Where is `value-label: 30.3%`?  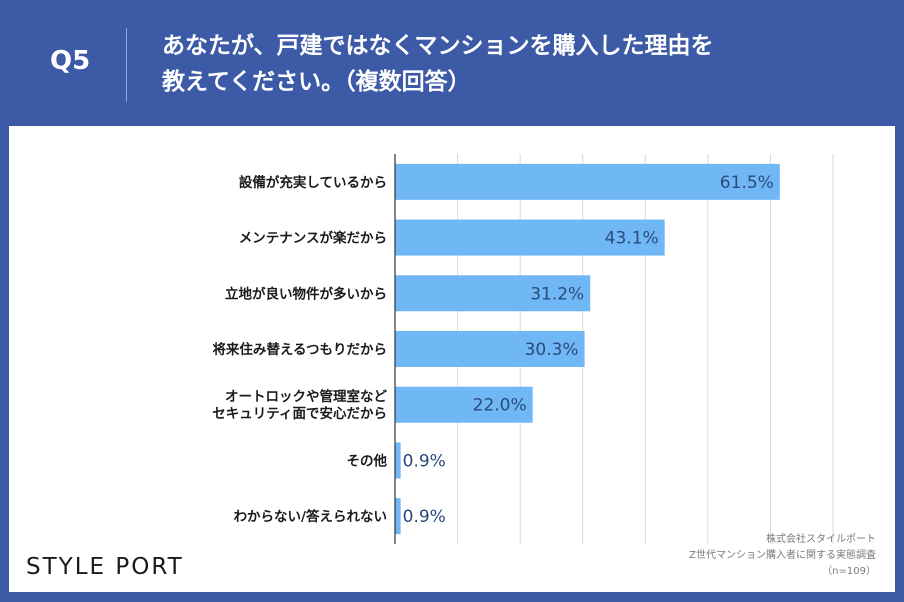 value-label: 30.3% is located at coordinates (552, 350).